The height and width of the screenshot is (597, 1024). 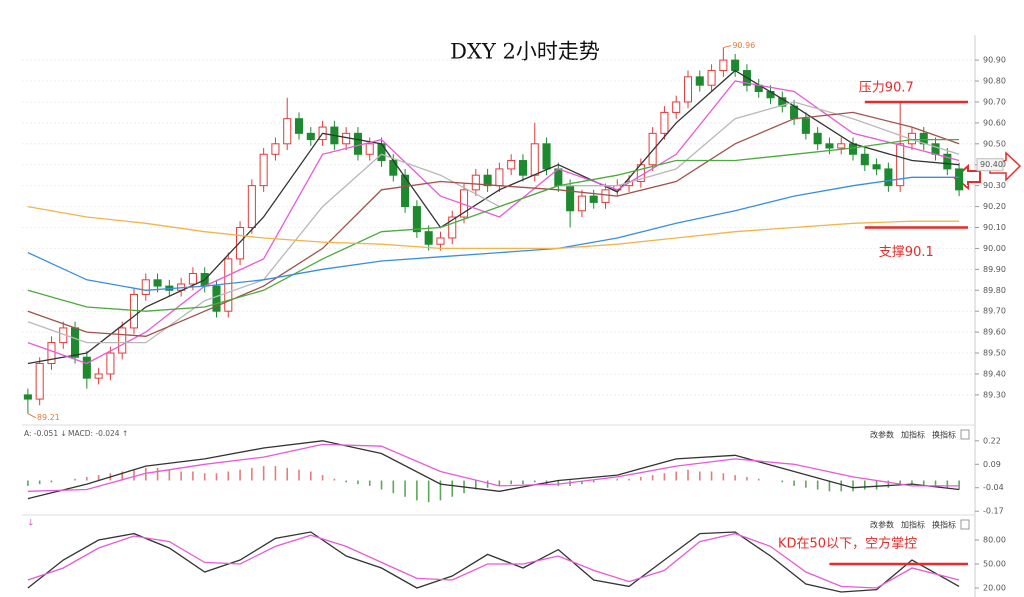 What do you see at coordinates (98, 433) in the screenshot?
I see `indicator-value: MACD: -0.024 ↑` at bounding box center [98, 433].